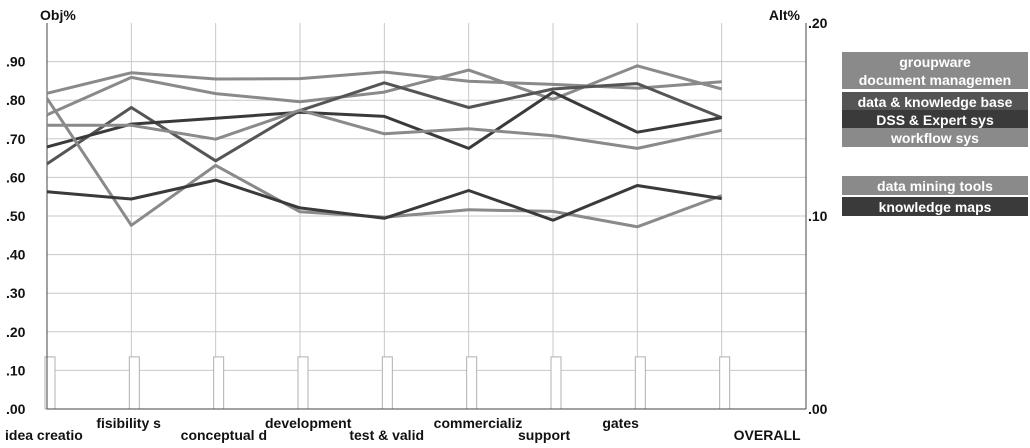 The width and height of the screenshot is (1030, 448). I want to click on legend-label: data mining tools, so click(935, 186).